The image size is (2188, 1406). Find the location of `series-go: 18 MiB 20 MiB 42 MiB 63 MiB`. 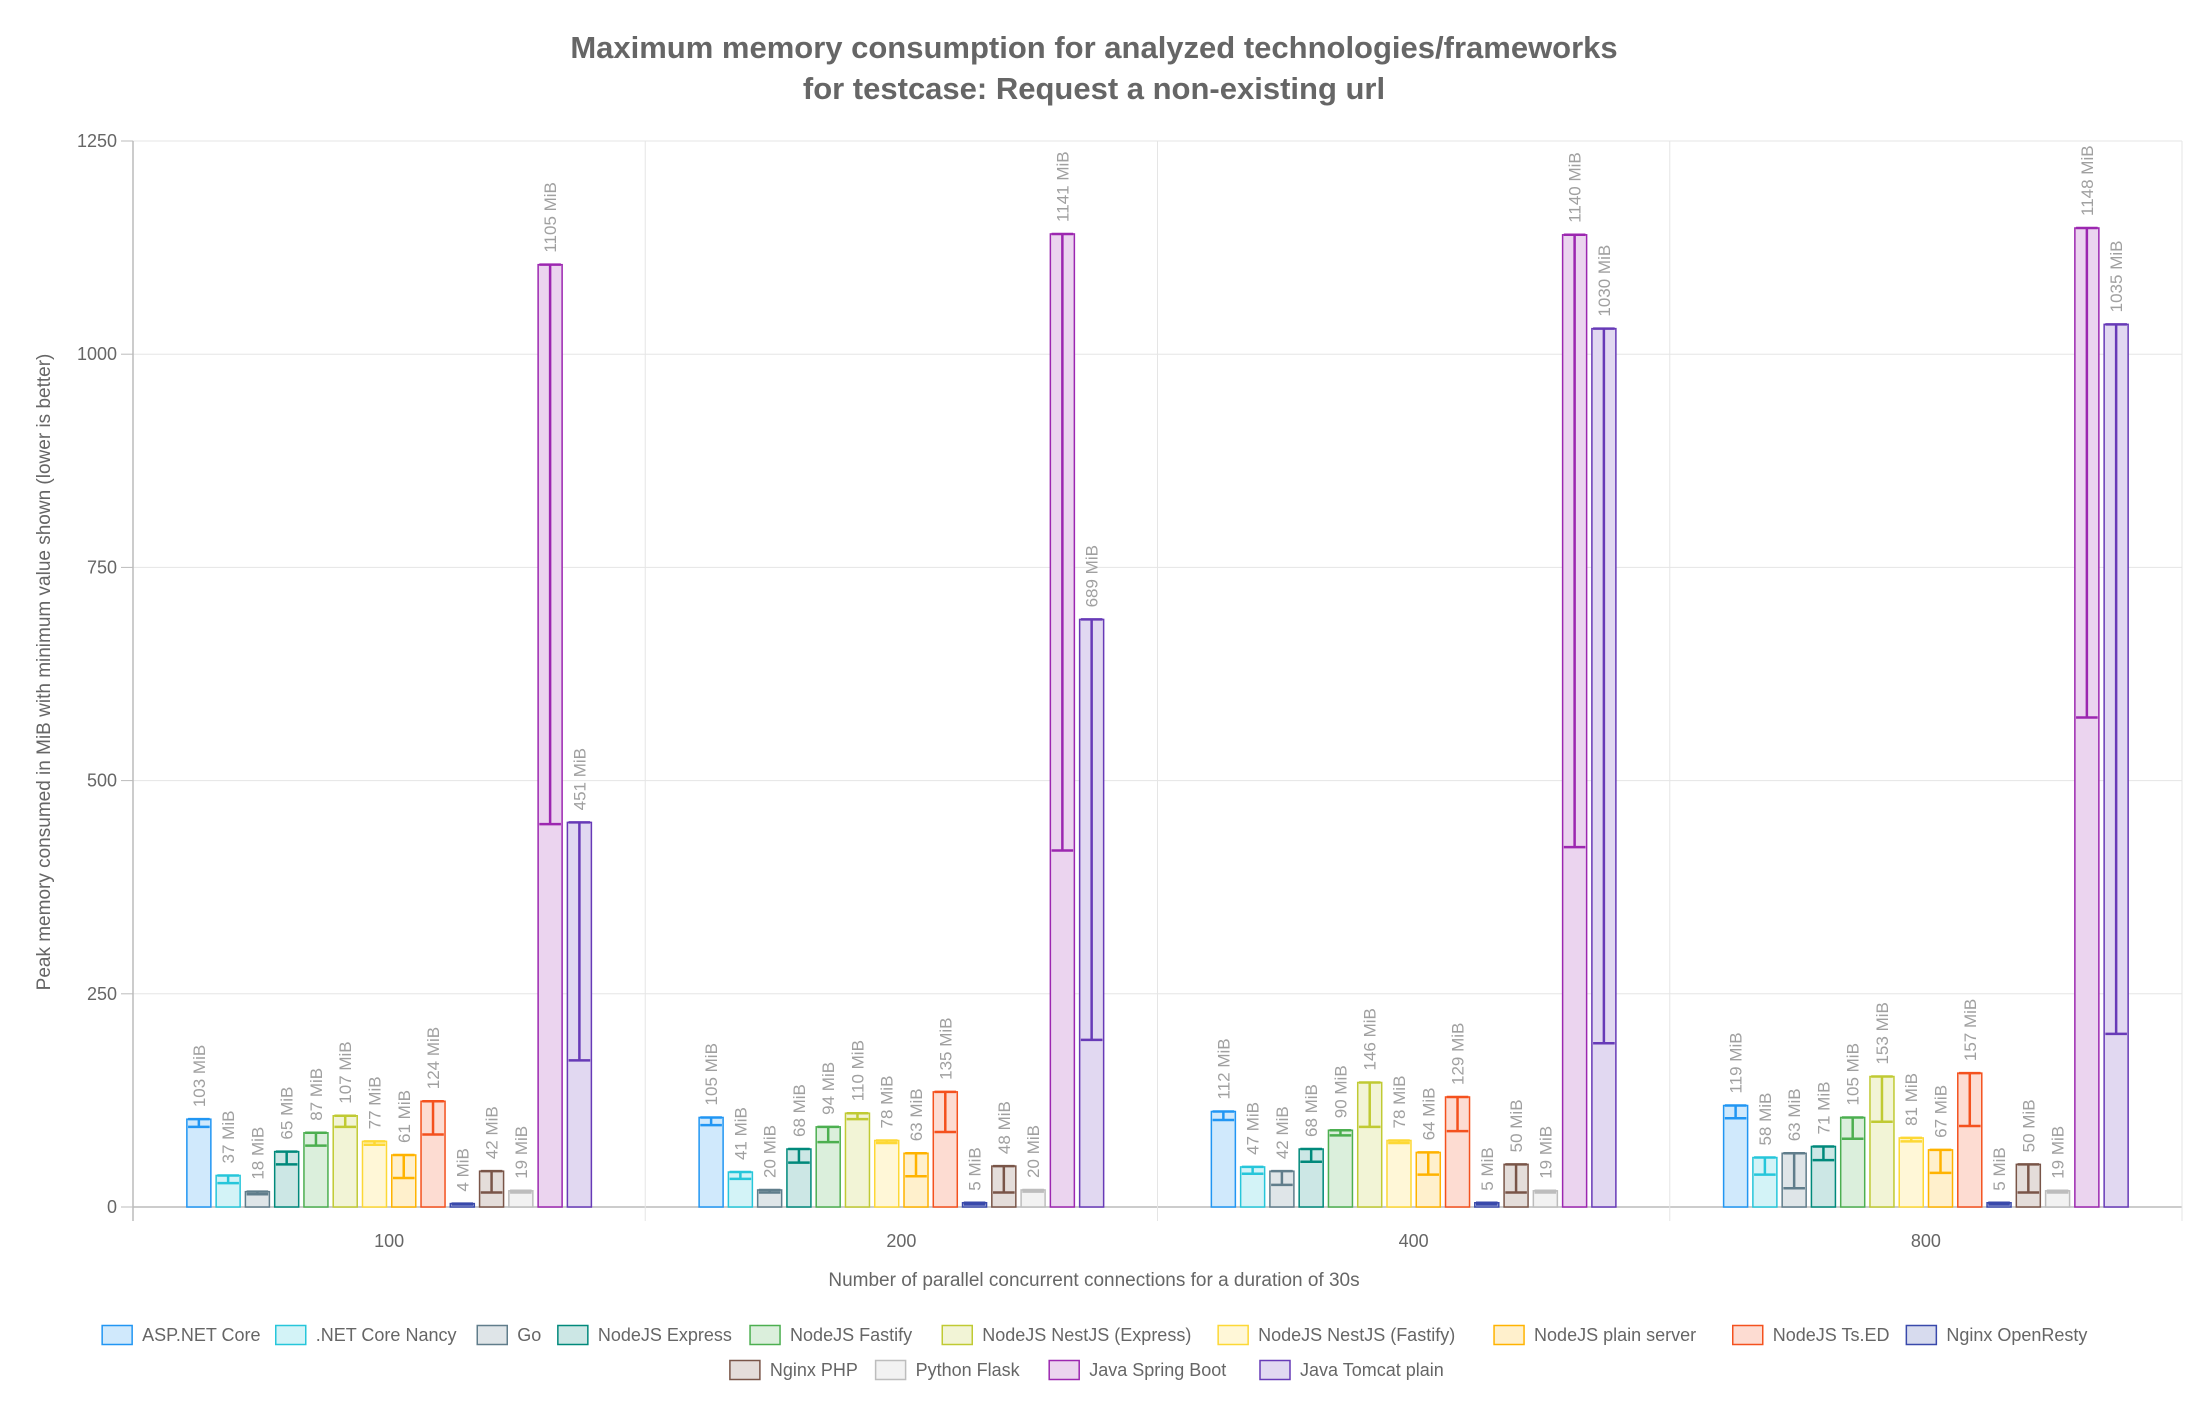

series-go: 18 MiB 20 MiB 42 MiB 63 MiB is located at coordinates (1025, 1148).